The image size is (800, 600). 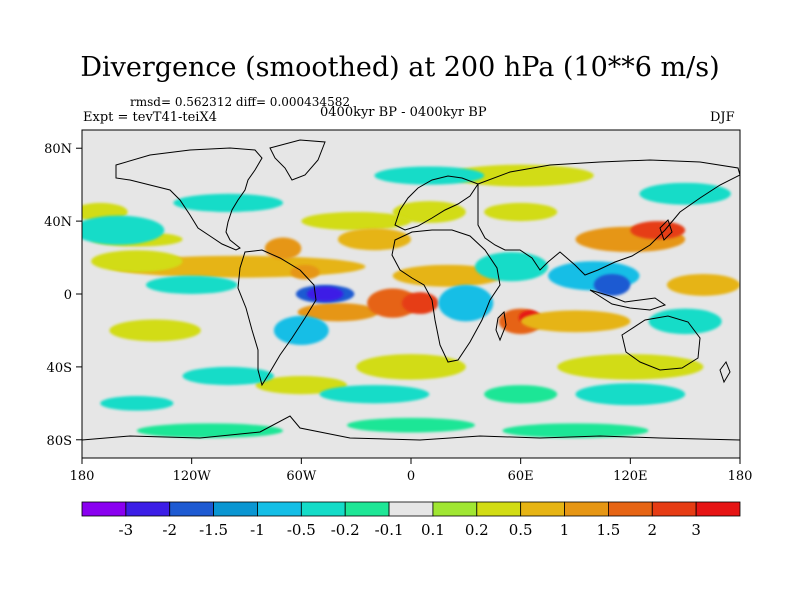 What do you see at coordinates (59, 368) in the screenshot?
I see `y-tick-label: 40S` at bounding box center [59, 368].